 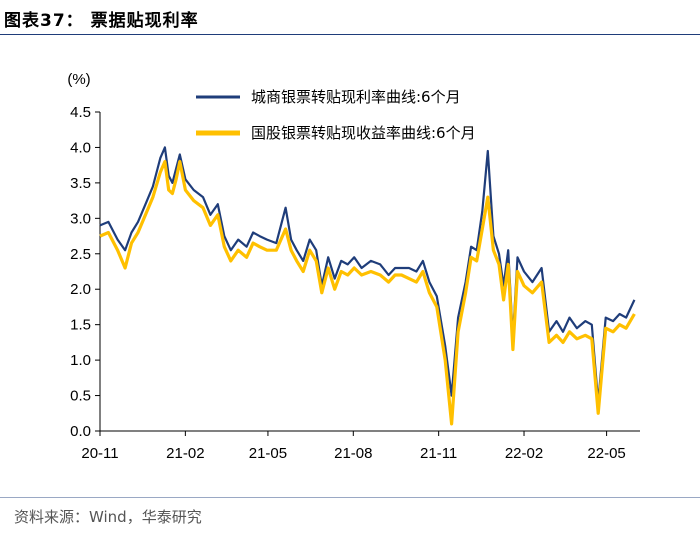 I want to click on figure-title: 图表37： 票据贴现利率, so click(x=101, y=21).